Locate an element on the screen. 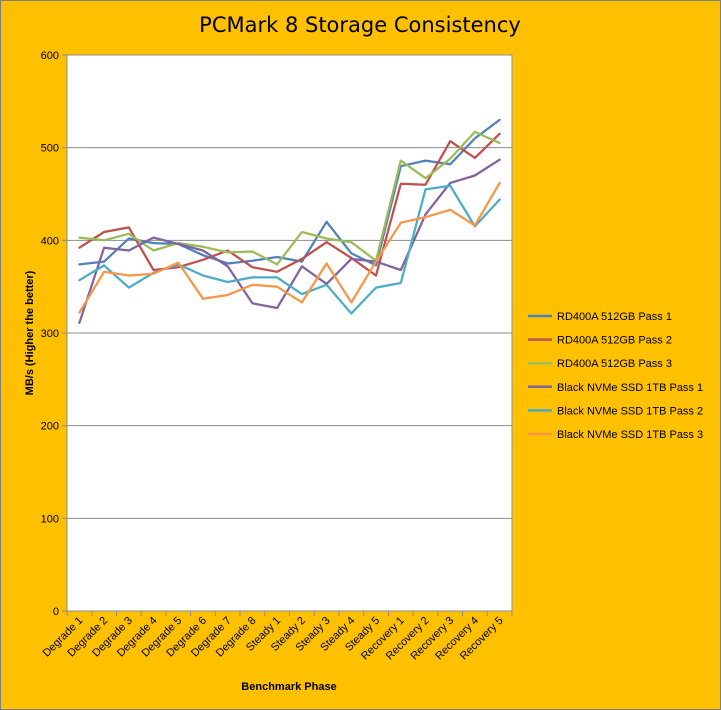 This screenshot has height=710, width=721. x-axis-label: Benchmark Phase is located at coordinates (288, 687).